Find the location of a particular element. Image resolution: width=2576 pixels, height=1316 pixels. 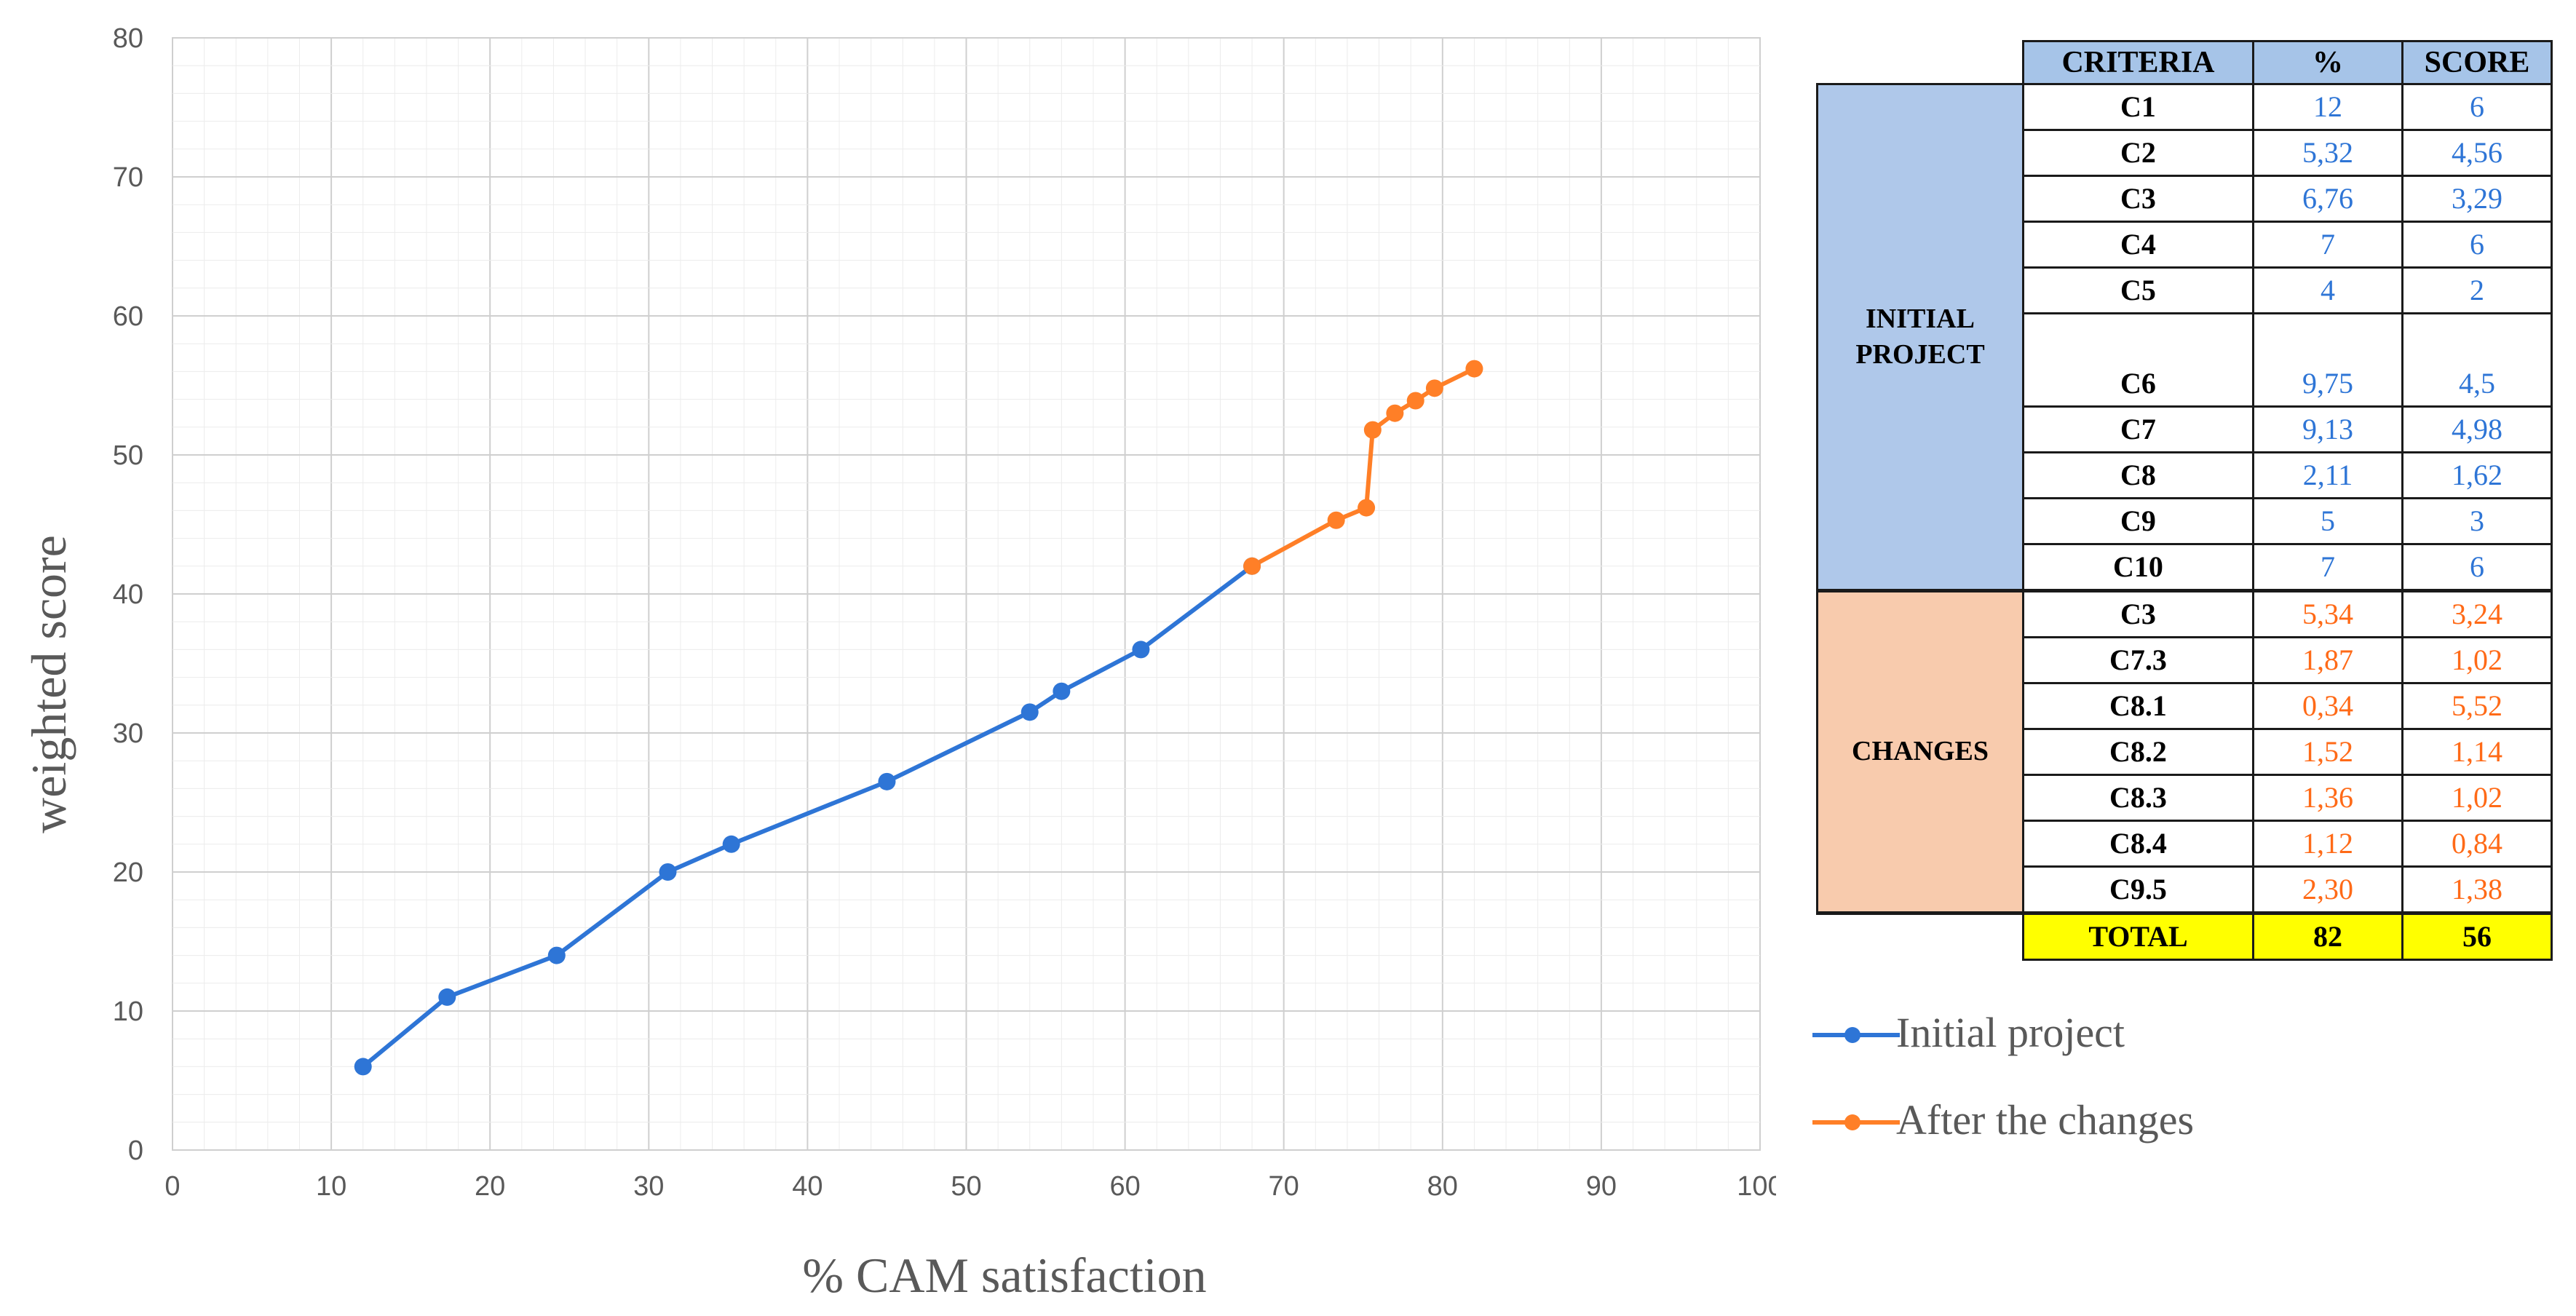

table-corner-blank is located at coordinates (1921, 62).